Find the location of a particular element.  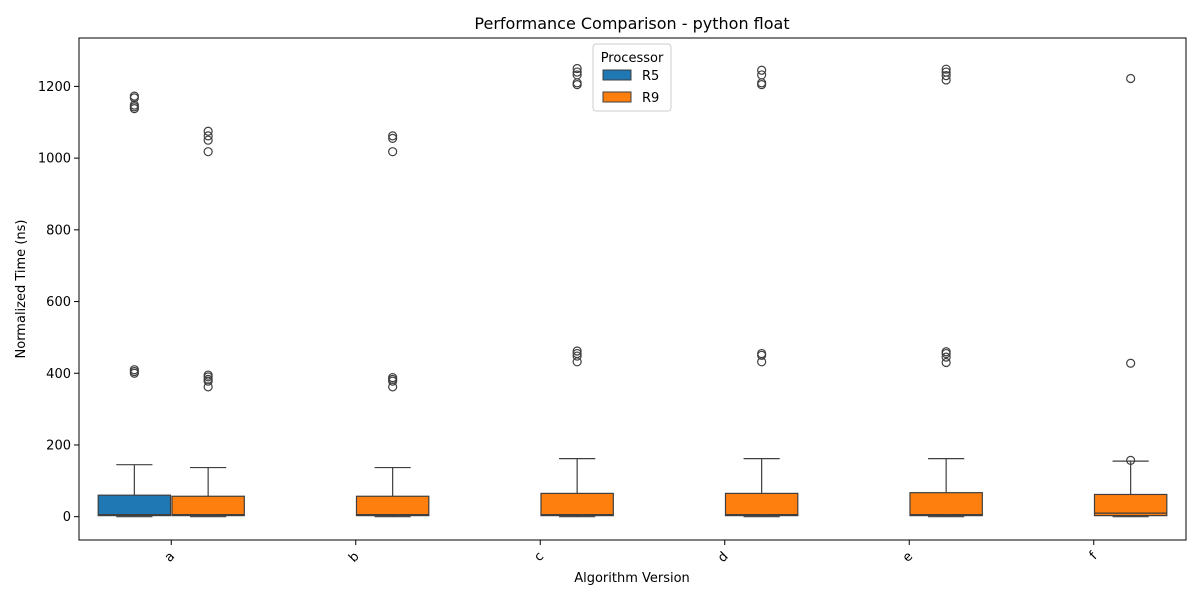

chart-title: Performance Comparison - python float is located at coordinates (631, 23).